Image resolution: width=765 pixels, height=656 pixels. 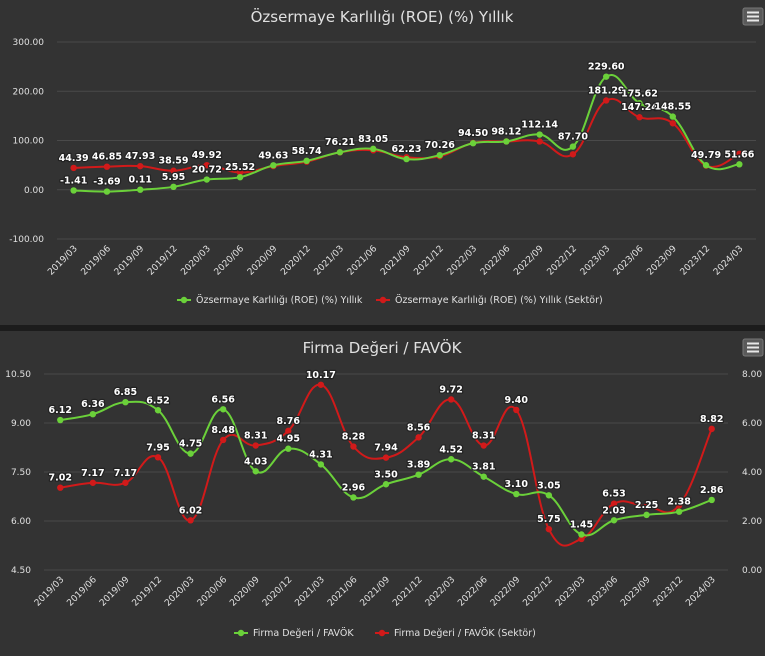 I want to click on y-tick-label: 200.00, so click(x=29, y=92).